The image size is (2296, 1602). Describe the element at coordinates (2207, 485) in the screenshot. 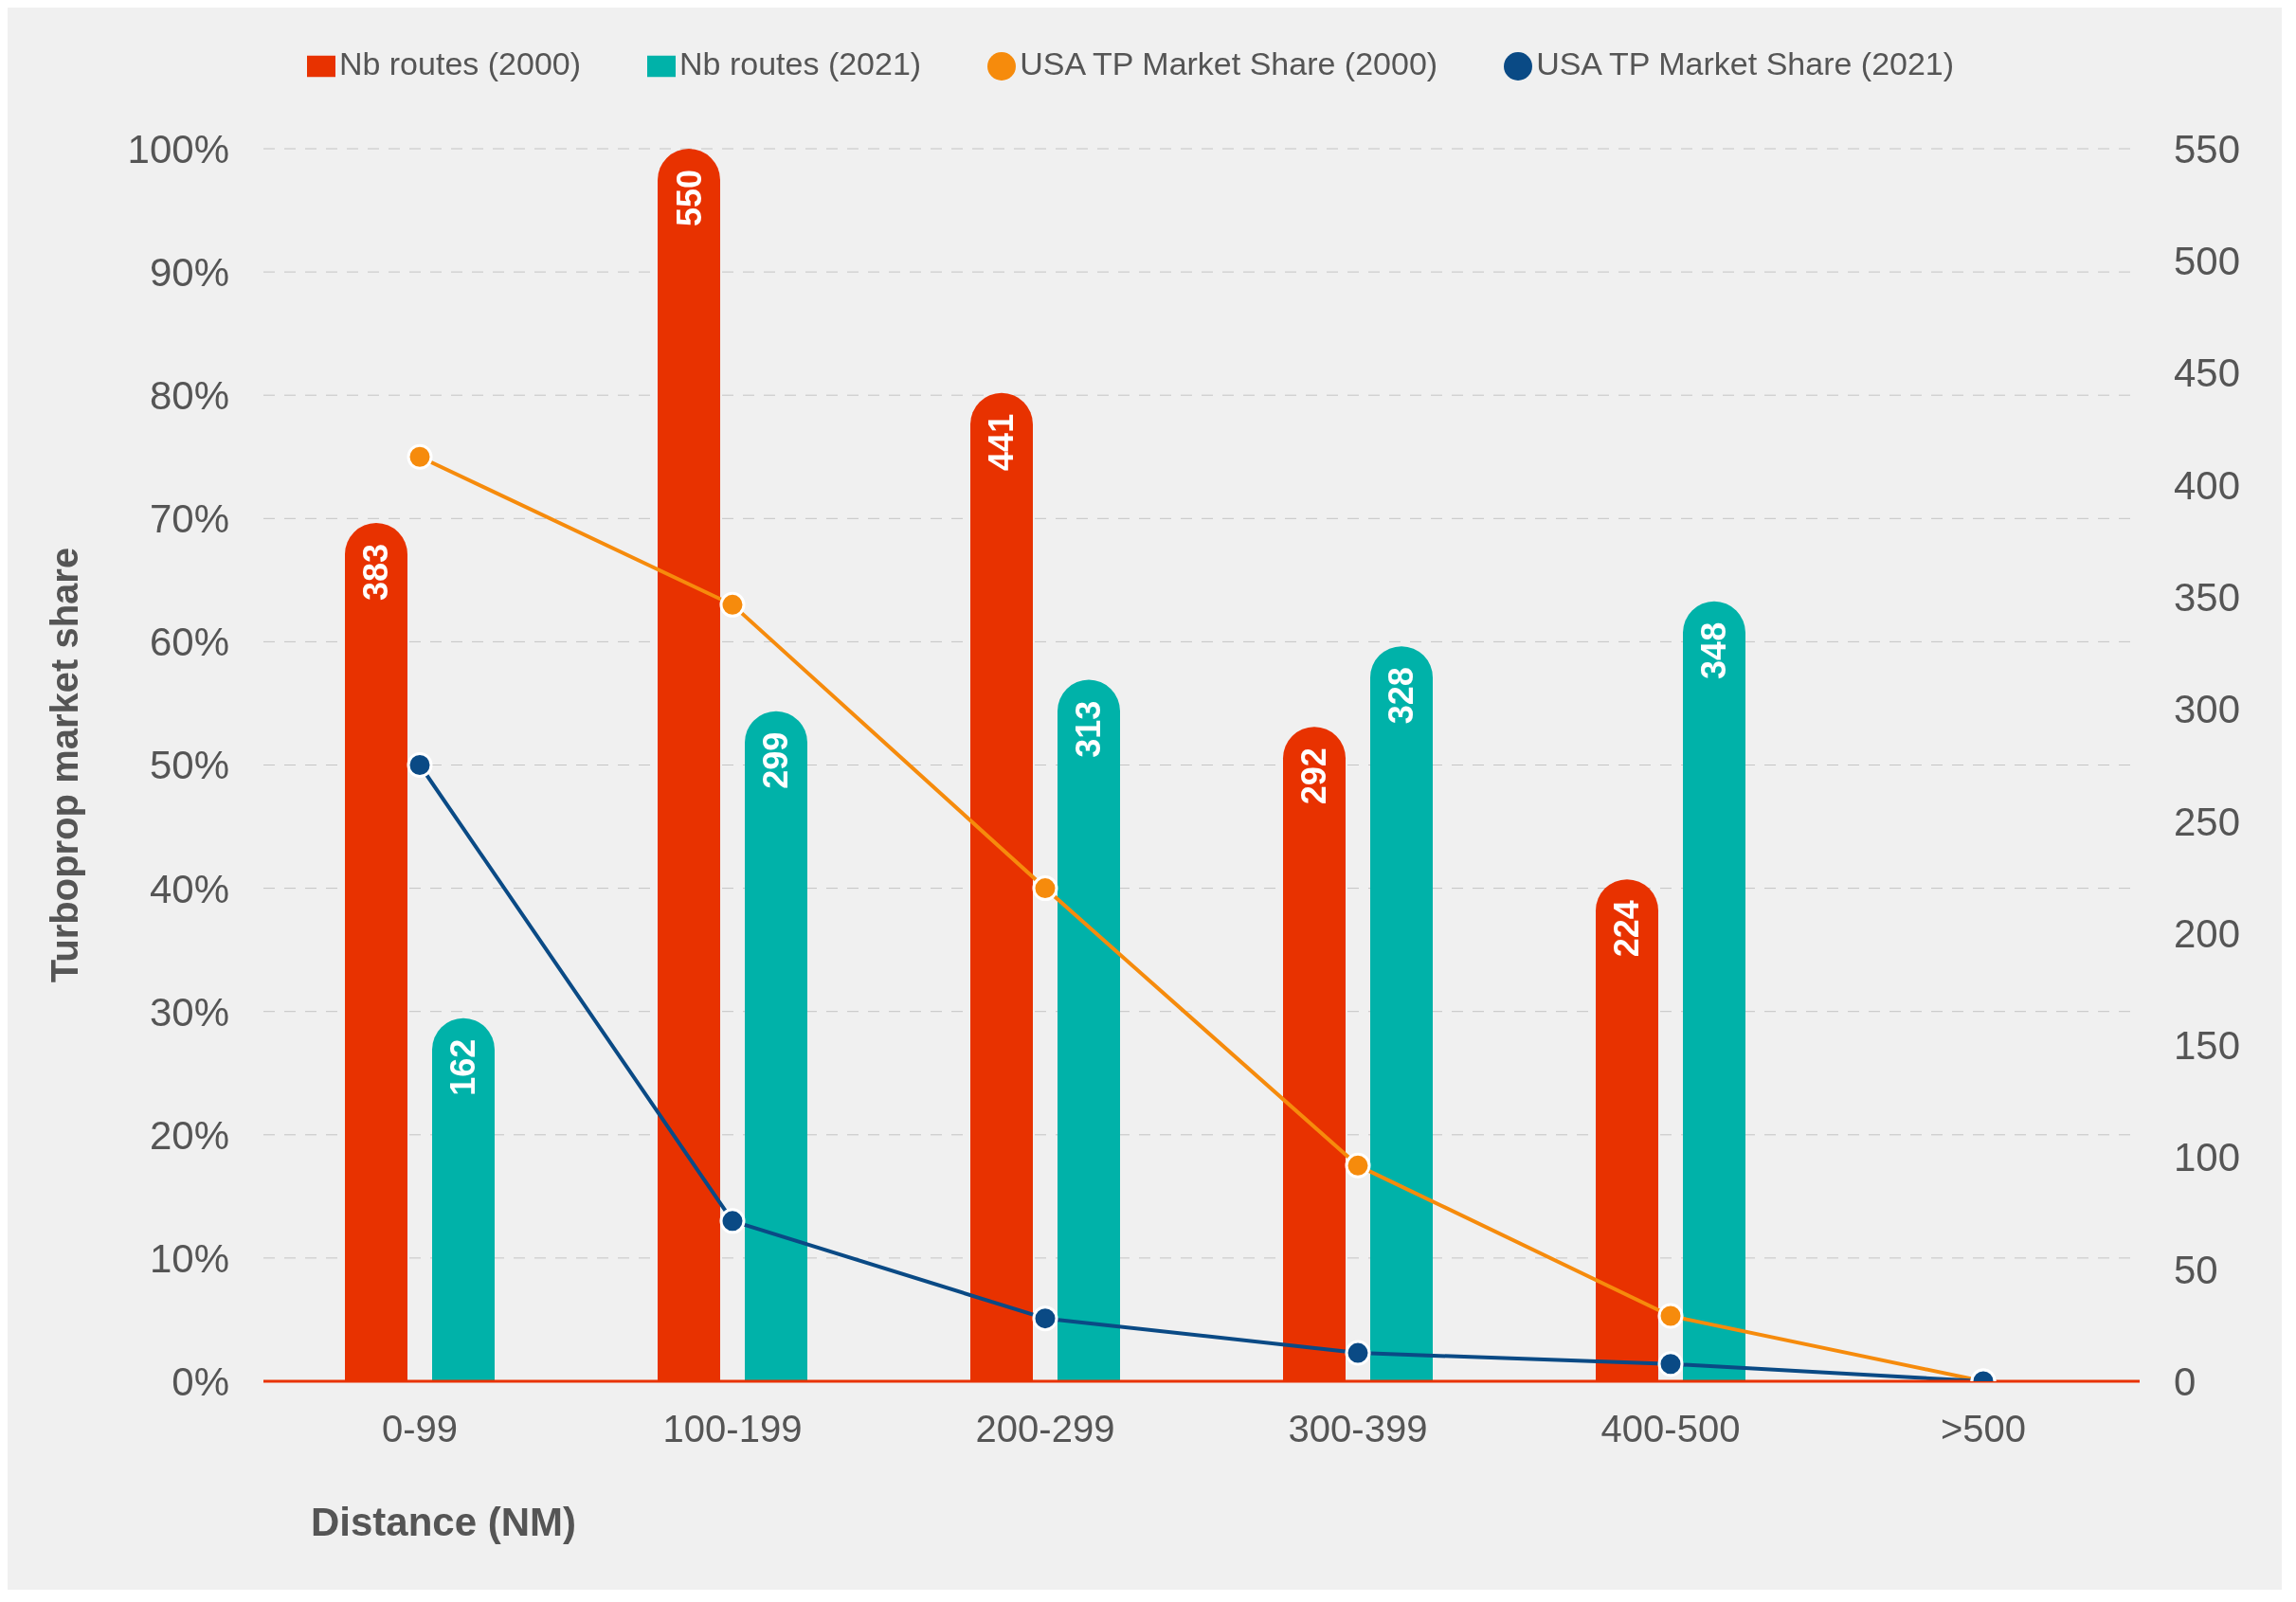

I see `y2-tick-label: 400` at that location.